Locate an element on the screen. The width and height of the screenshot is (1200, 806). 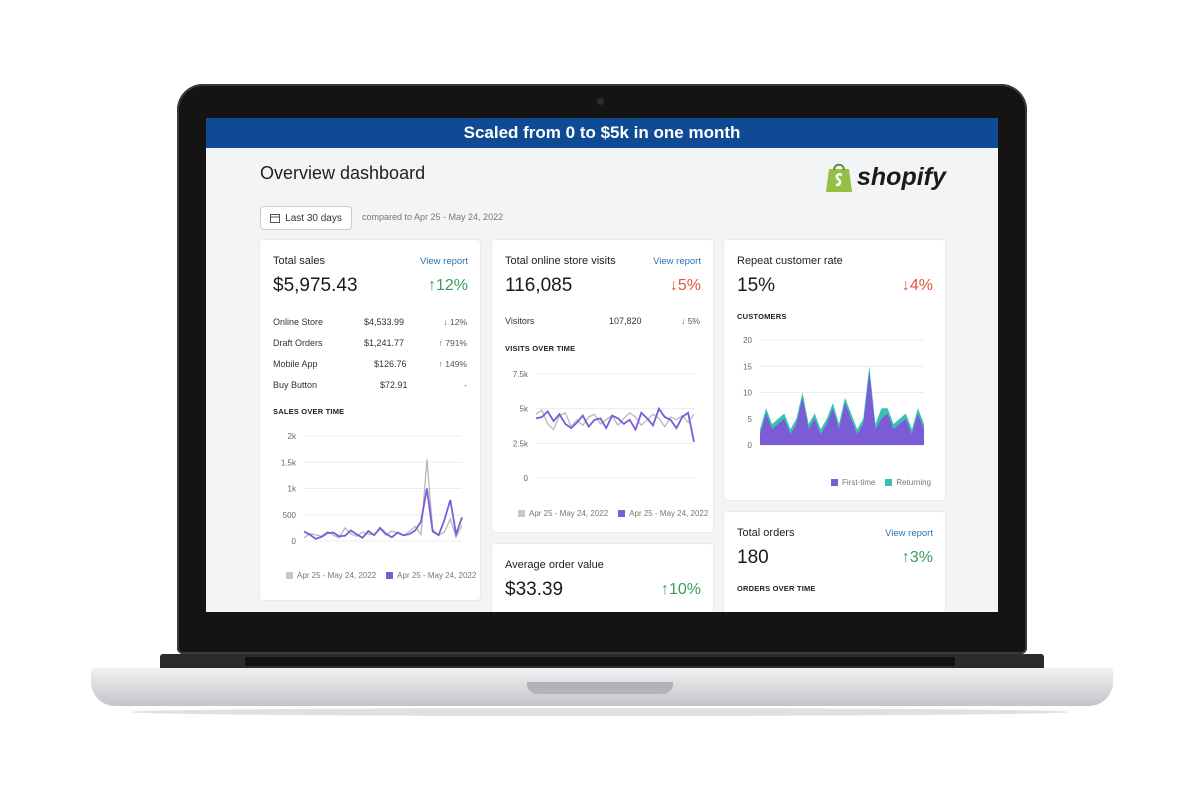
date-range-button: Last 30 days is located at coordinates (306, 218).